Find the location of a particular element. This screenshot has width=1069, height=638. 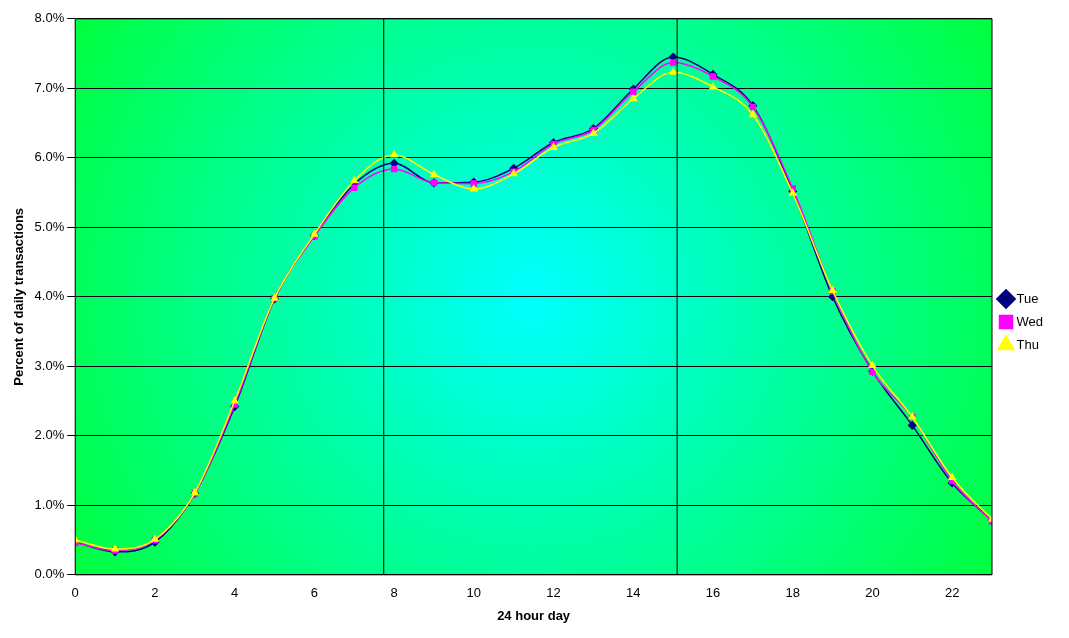

x-tick-label: 20 is located at coordinates (872, 593).